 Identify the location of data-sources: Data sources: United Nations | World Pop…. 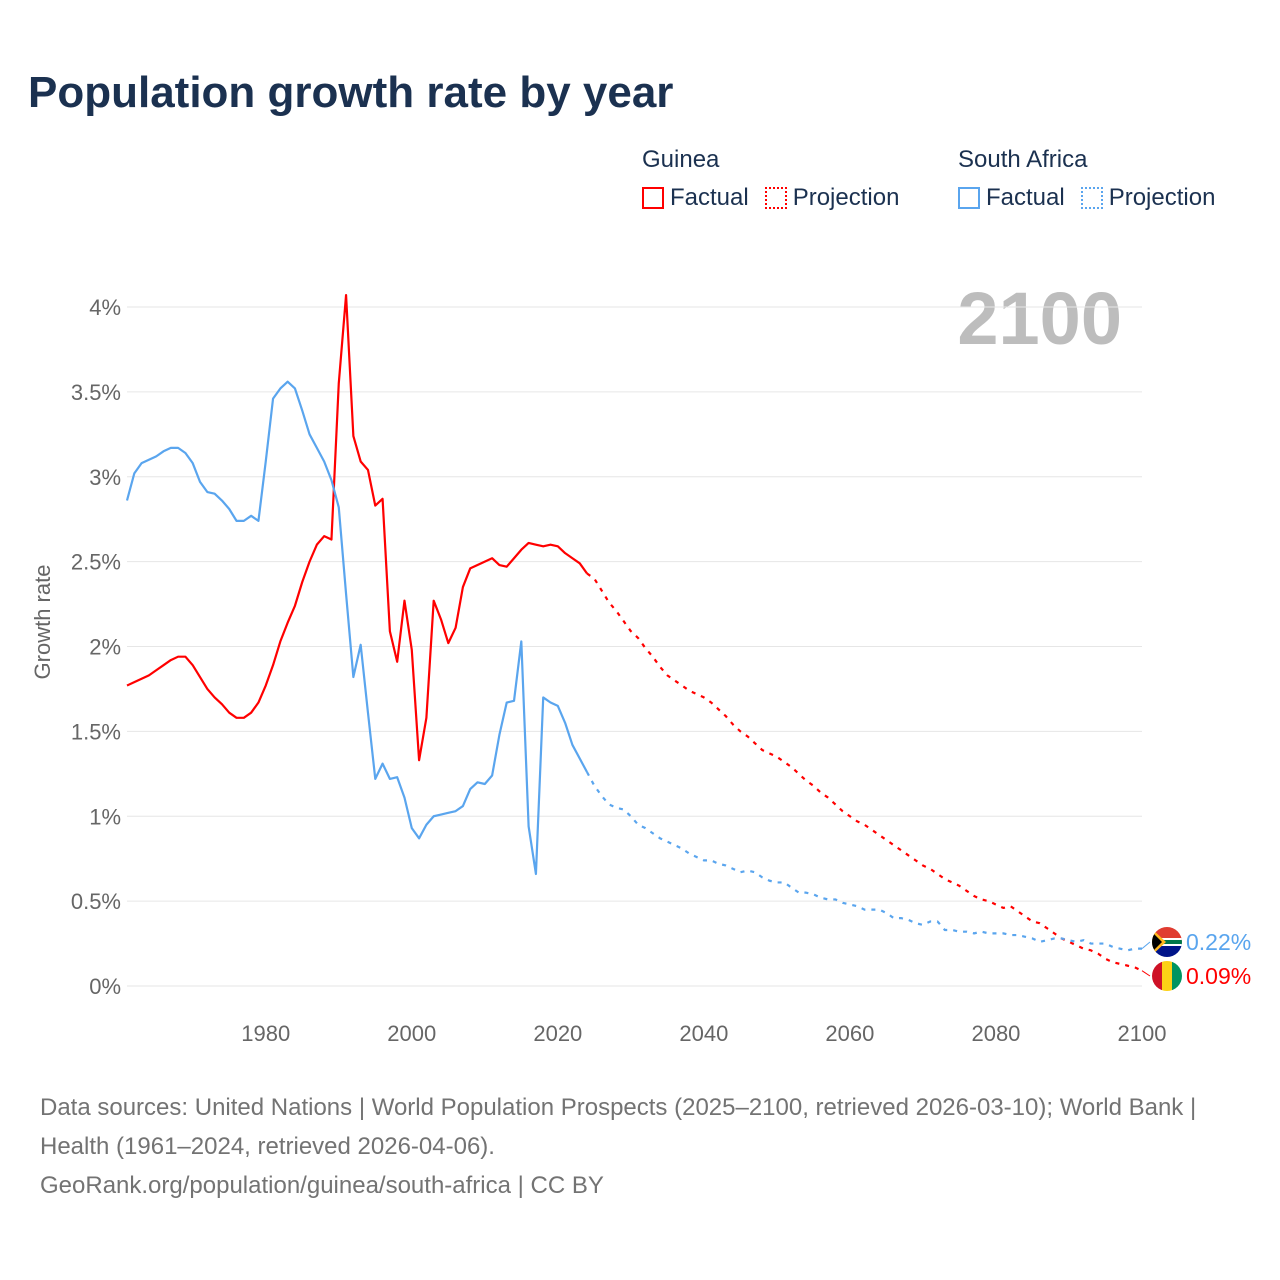
(618, 1127).